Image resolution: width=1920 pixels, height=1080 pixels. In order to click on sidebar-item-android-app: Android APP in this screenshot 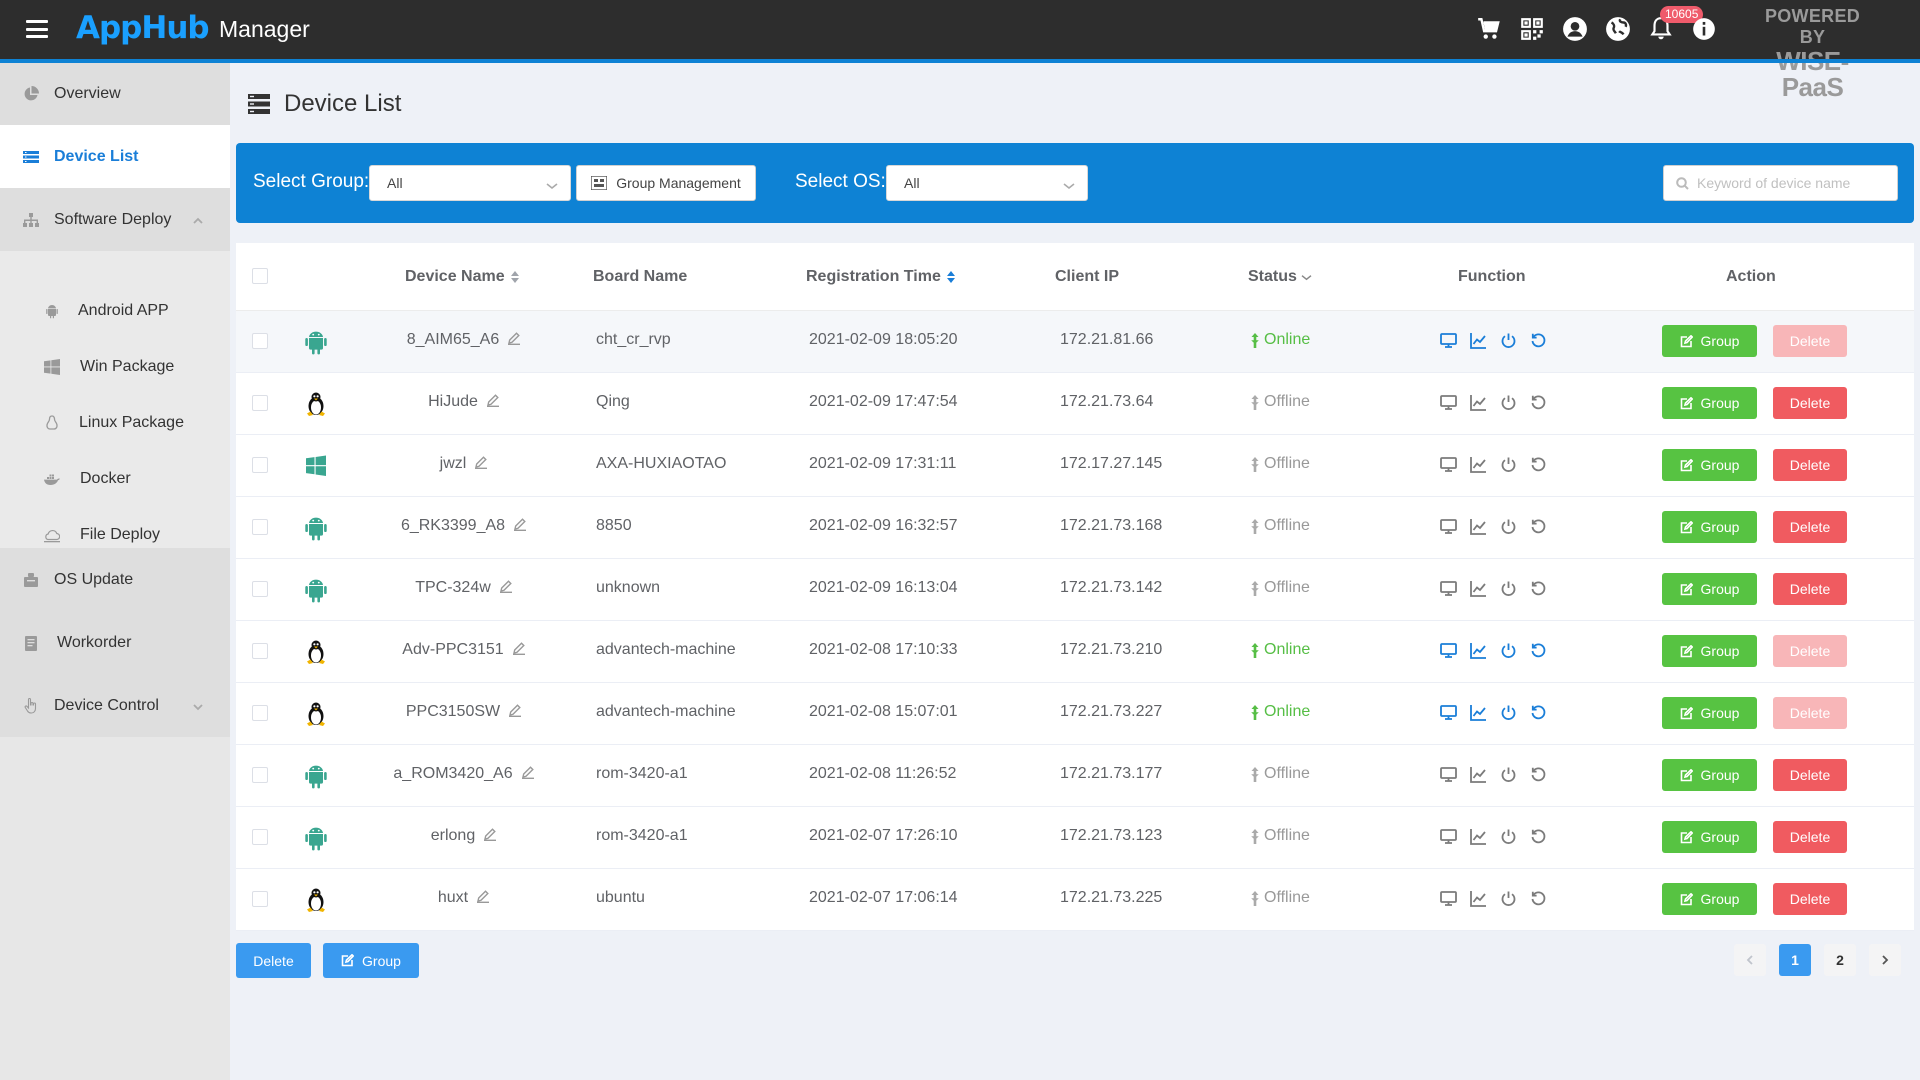, I will do `click(115, 311)`.